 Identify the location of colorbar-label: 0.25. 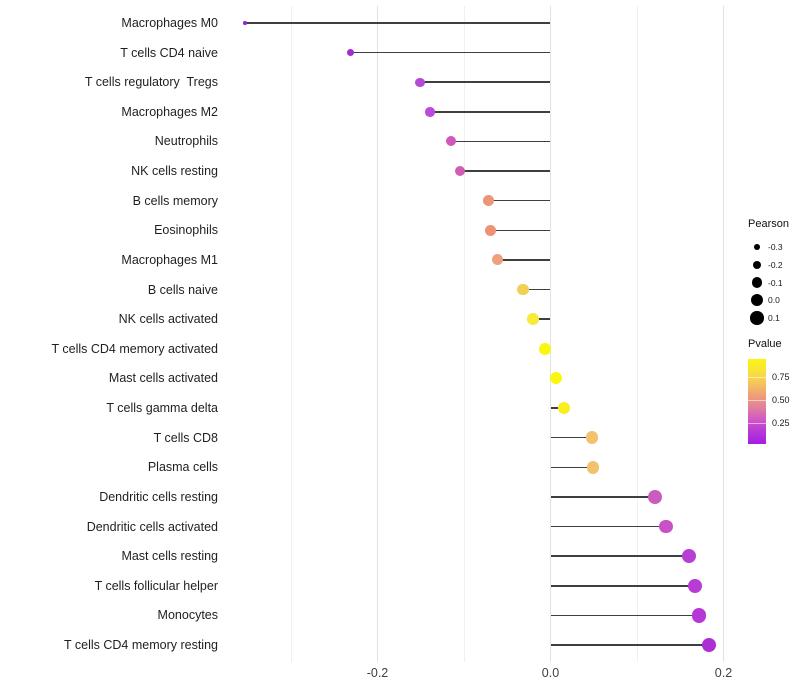
(781, 423).